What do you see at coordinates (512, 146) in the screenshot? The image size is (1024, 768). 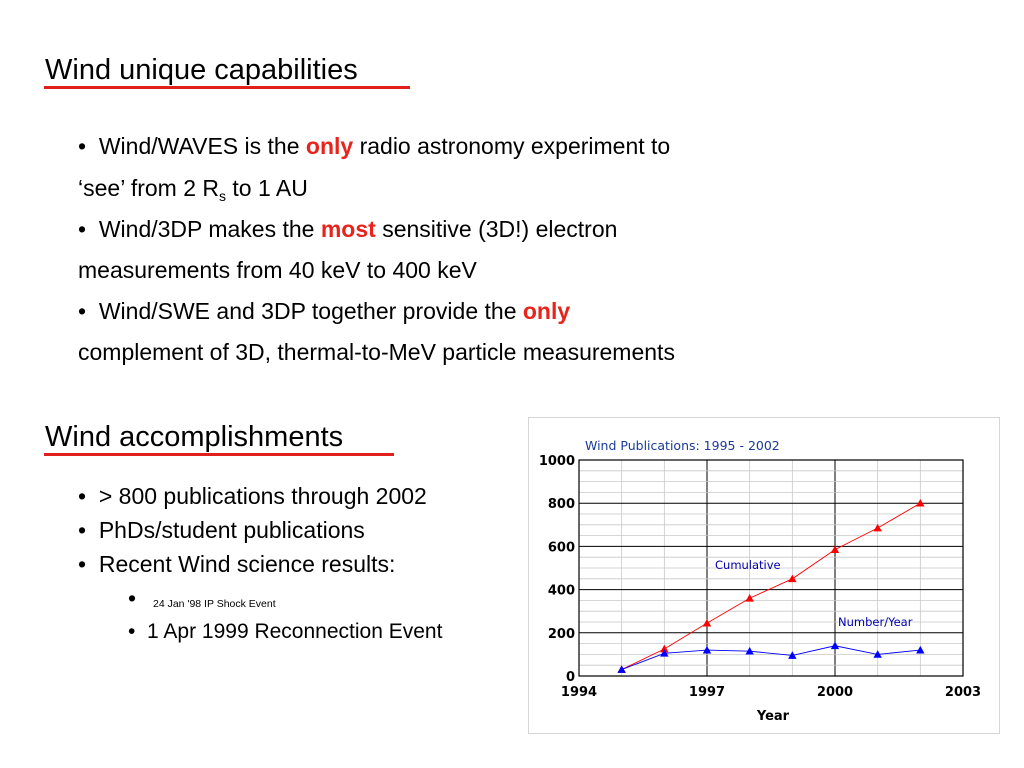 I see `bullet-text: radio astronomy experiment to` at bounding box center [512, 146].